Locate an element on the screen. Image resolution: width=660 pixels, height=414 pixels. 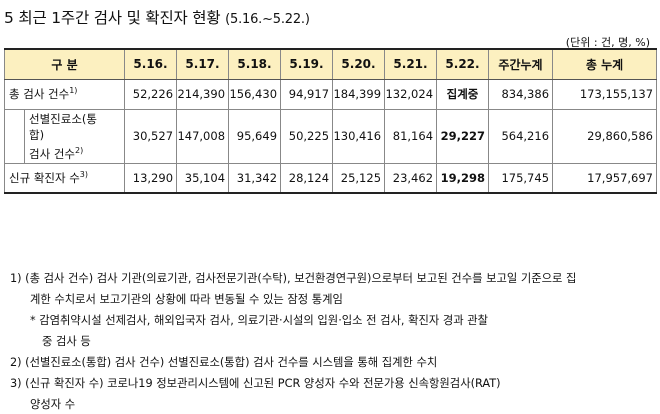
header-date: 5.19. is located at coordinates (307, 64).